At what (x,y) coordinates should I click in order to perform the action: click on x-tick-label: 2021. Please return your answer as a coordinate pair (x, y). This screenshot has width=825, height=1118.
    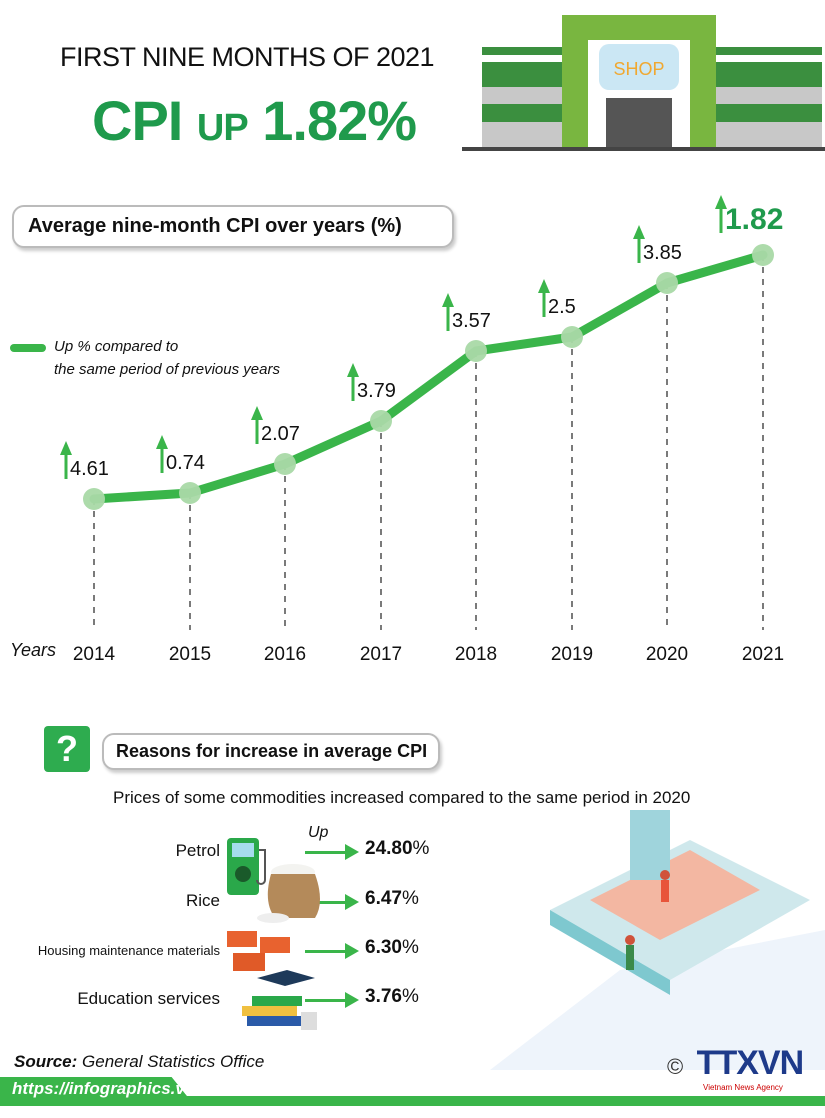
    Looking at the image, I should click on (763, 654).